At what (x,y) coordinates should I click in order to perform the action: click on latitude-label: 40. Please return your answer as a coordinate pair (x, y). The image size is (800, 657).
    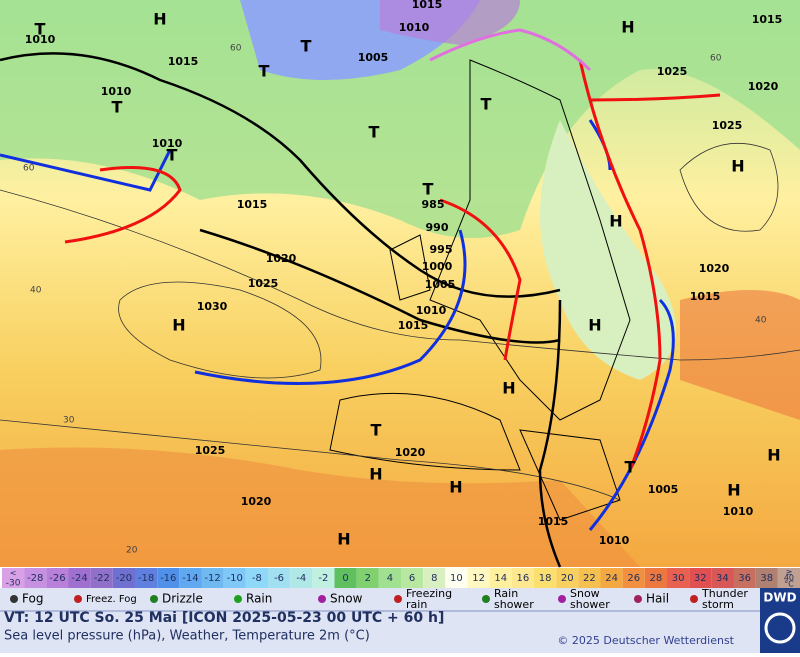
    Looking at the image, I should click on (761, 321).